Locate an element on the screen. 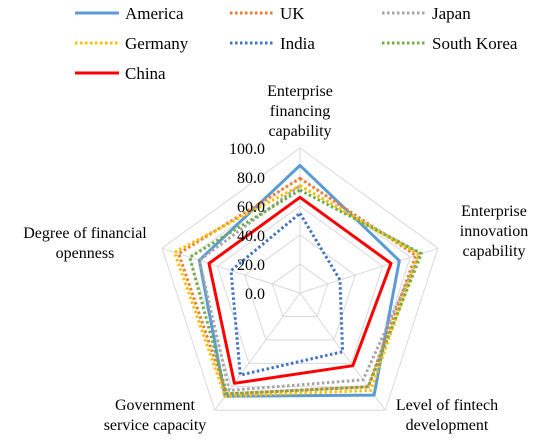 This screenshot has height=448, width=536. tick-label: 20.0 is located at coordinates (251, 265).